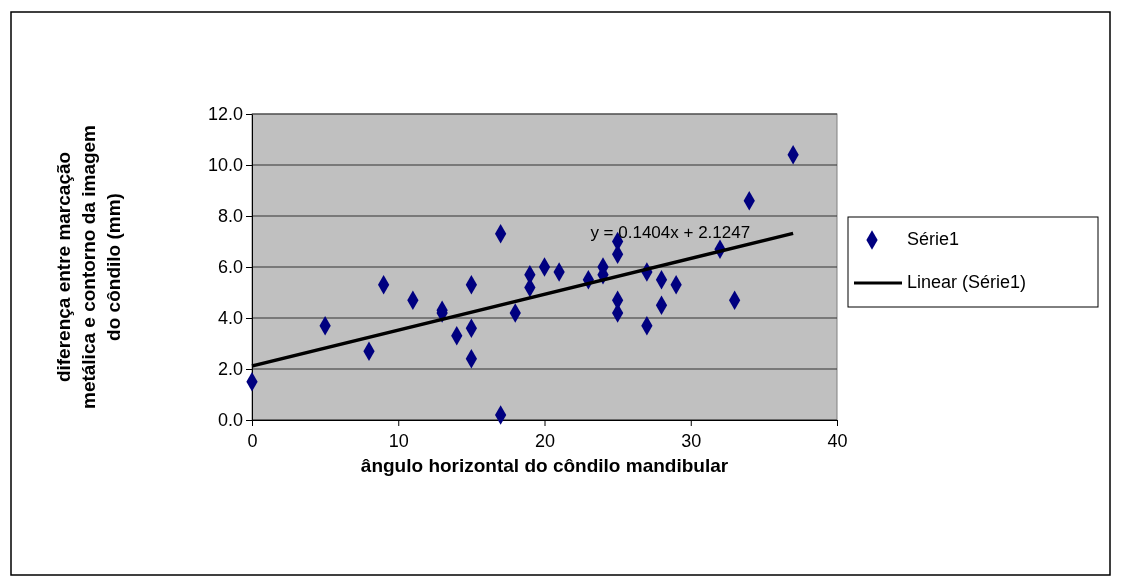  I want to click on x-axis-title: ângulo horizontal do côndilo mandibular, so click(544, 465).